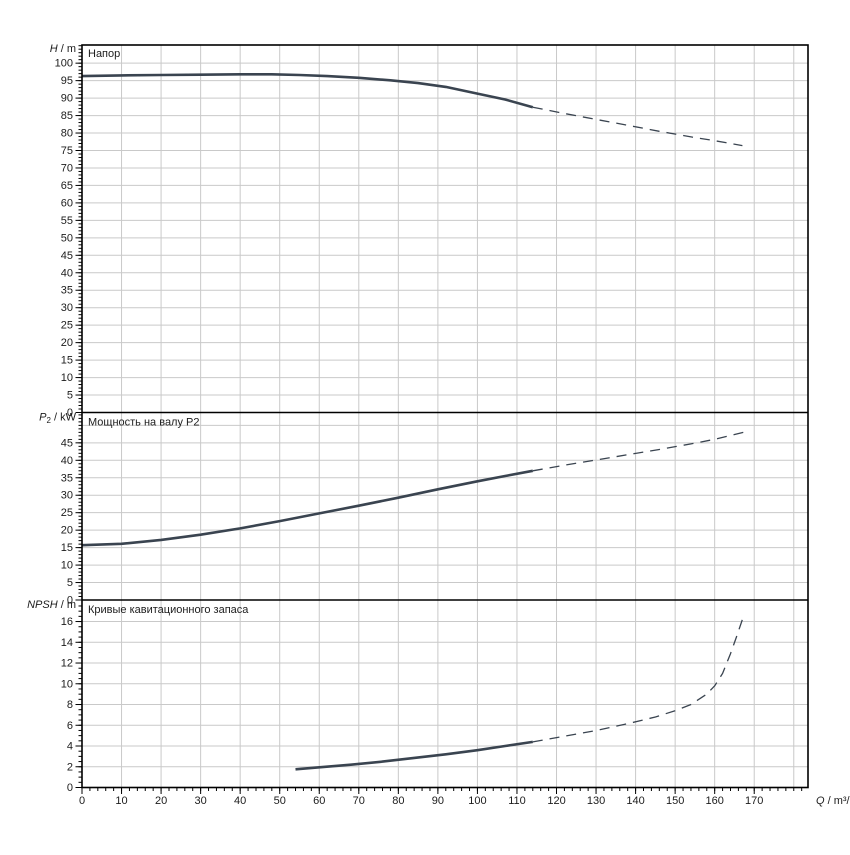 The width and height of the screenshot is (850, 855). Describe the element at coordinates (70, 747) in the screenshot. I see `y-tick-label: 4` at that location.